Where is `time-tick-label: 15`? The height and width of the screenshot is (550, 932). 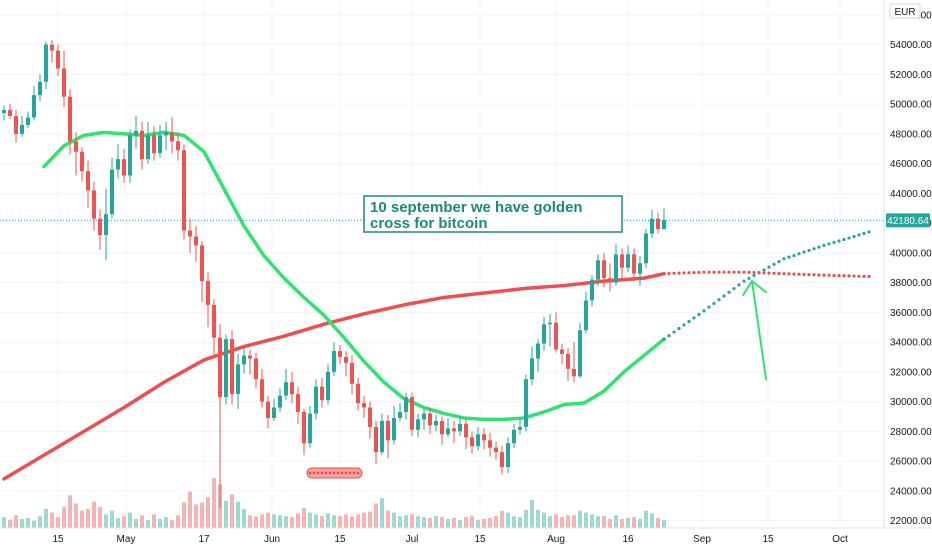
time-tick-label: 15 is located at coordinates (340, 539).